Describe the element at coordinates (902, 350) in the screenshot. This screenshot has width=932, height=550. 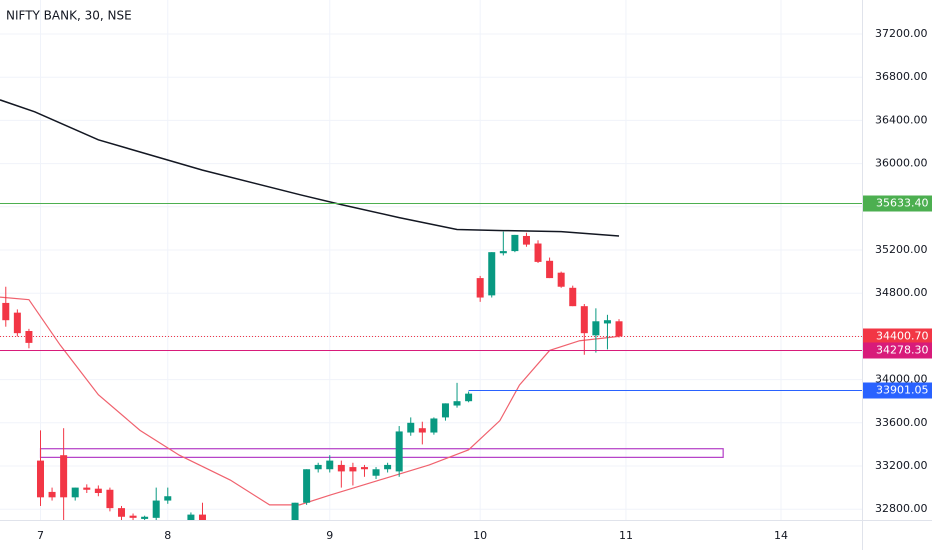
I see `price-label: 34278.30` at that location.